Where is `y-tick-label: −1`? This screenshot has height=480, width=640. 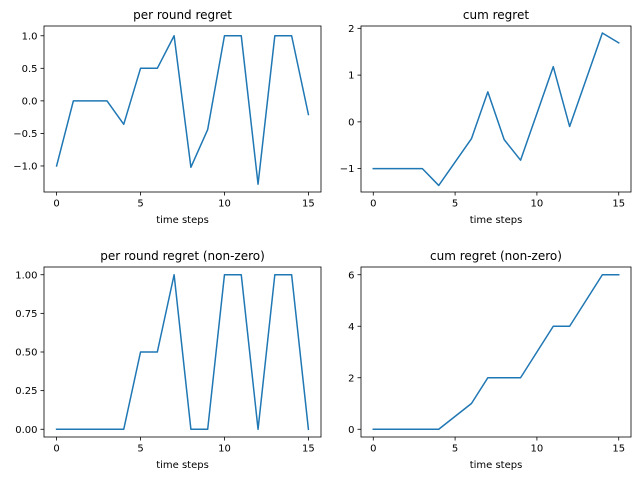
y-tick-label: −1 is located at coordinates (347, 169).